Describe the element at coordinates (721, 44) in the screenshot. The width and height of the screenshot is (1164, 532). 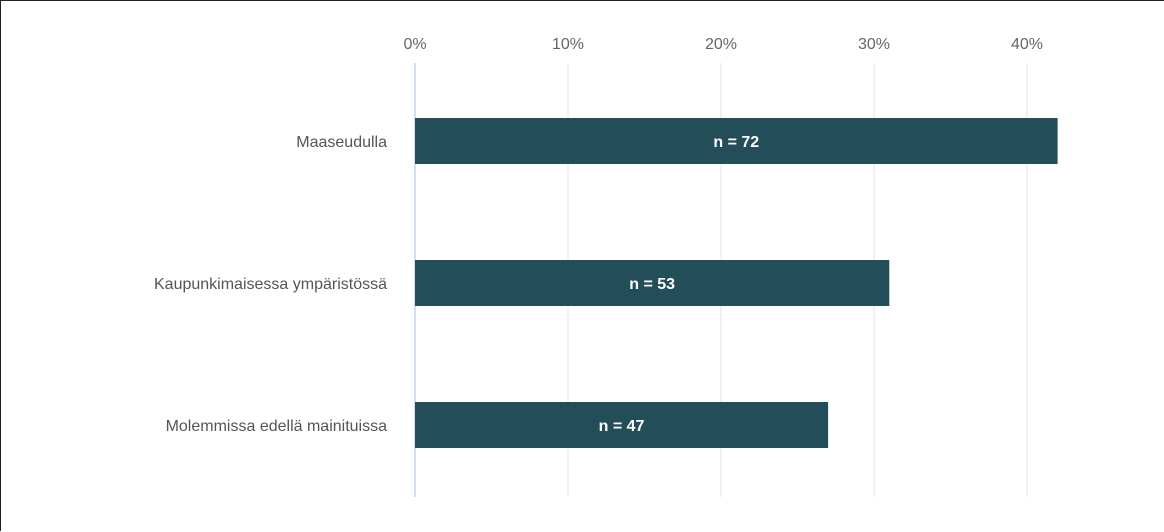
I see `x-tick-label: 20%` at that location.